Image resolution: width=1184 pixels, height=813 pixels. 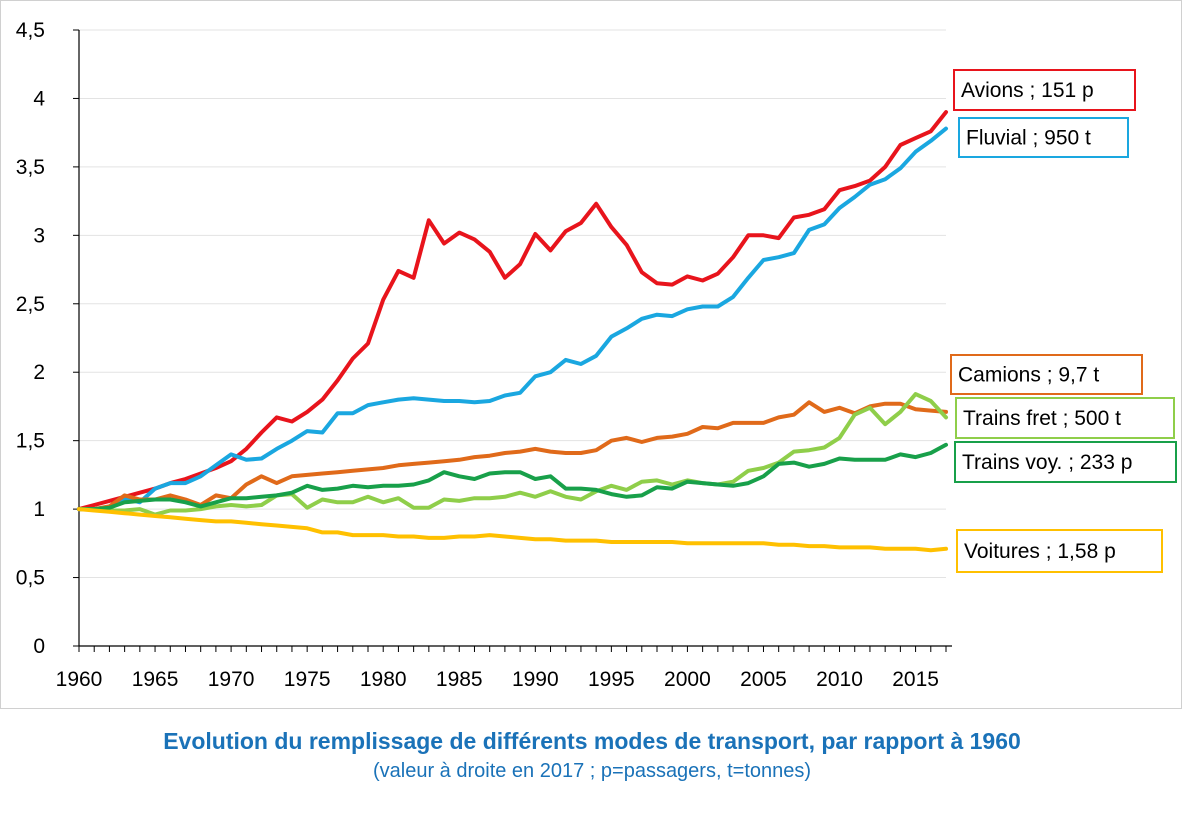 I want to click on y-tick-label: 2, so click(x=39, y=372).